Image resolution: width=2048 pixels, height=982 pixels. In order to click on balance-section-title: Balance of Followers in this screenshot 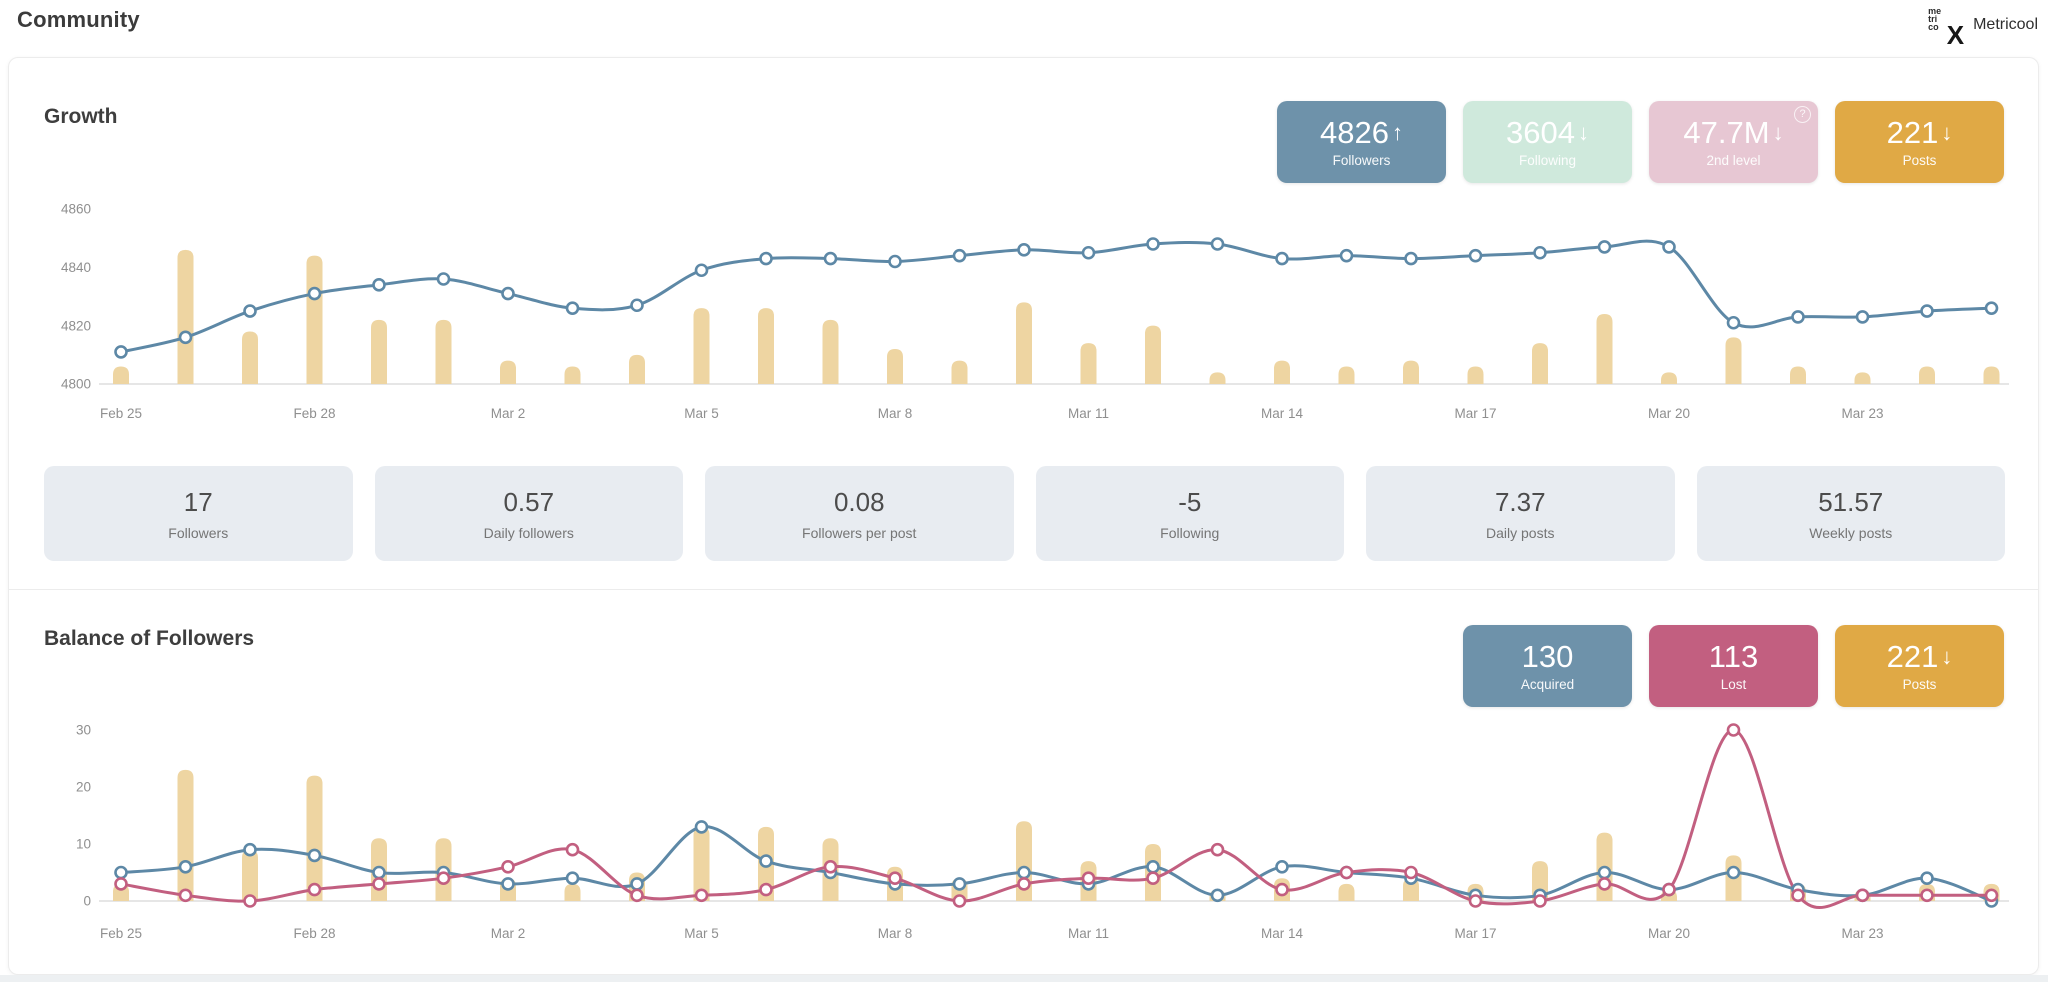, I will do `click(149, 638)`.